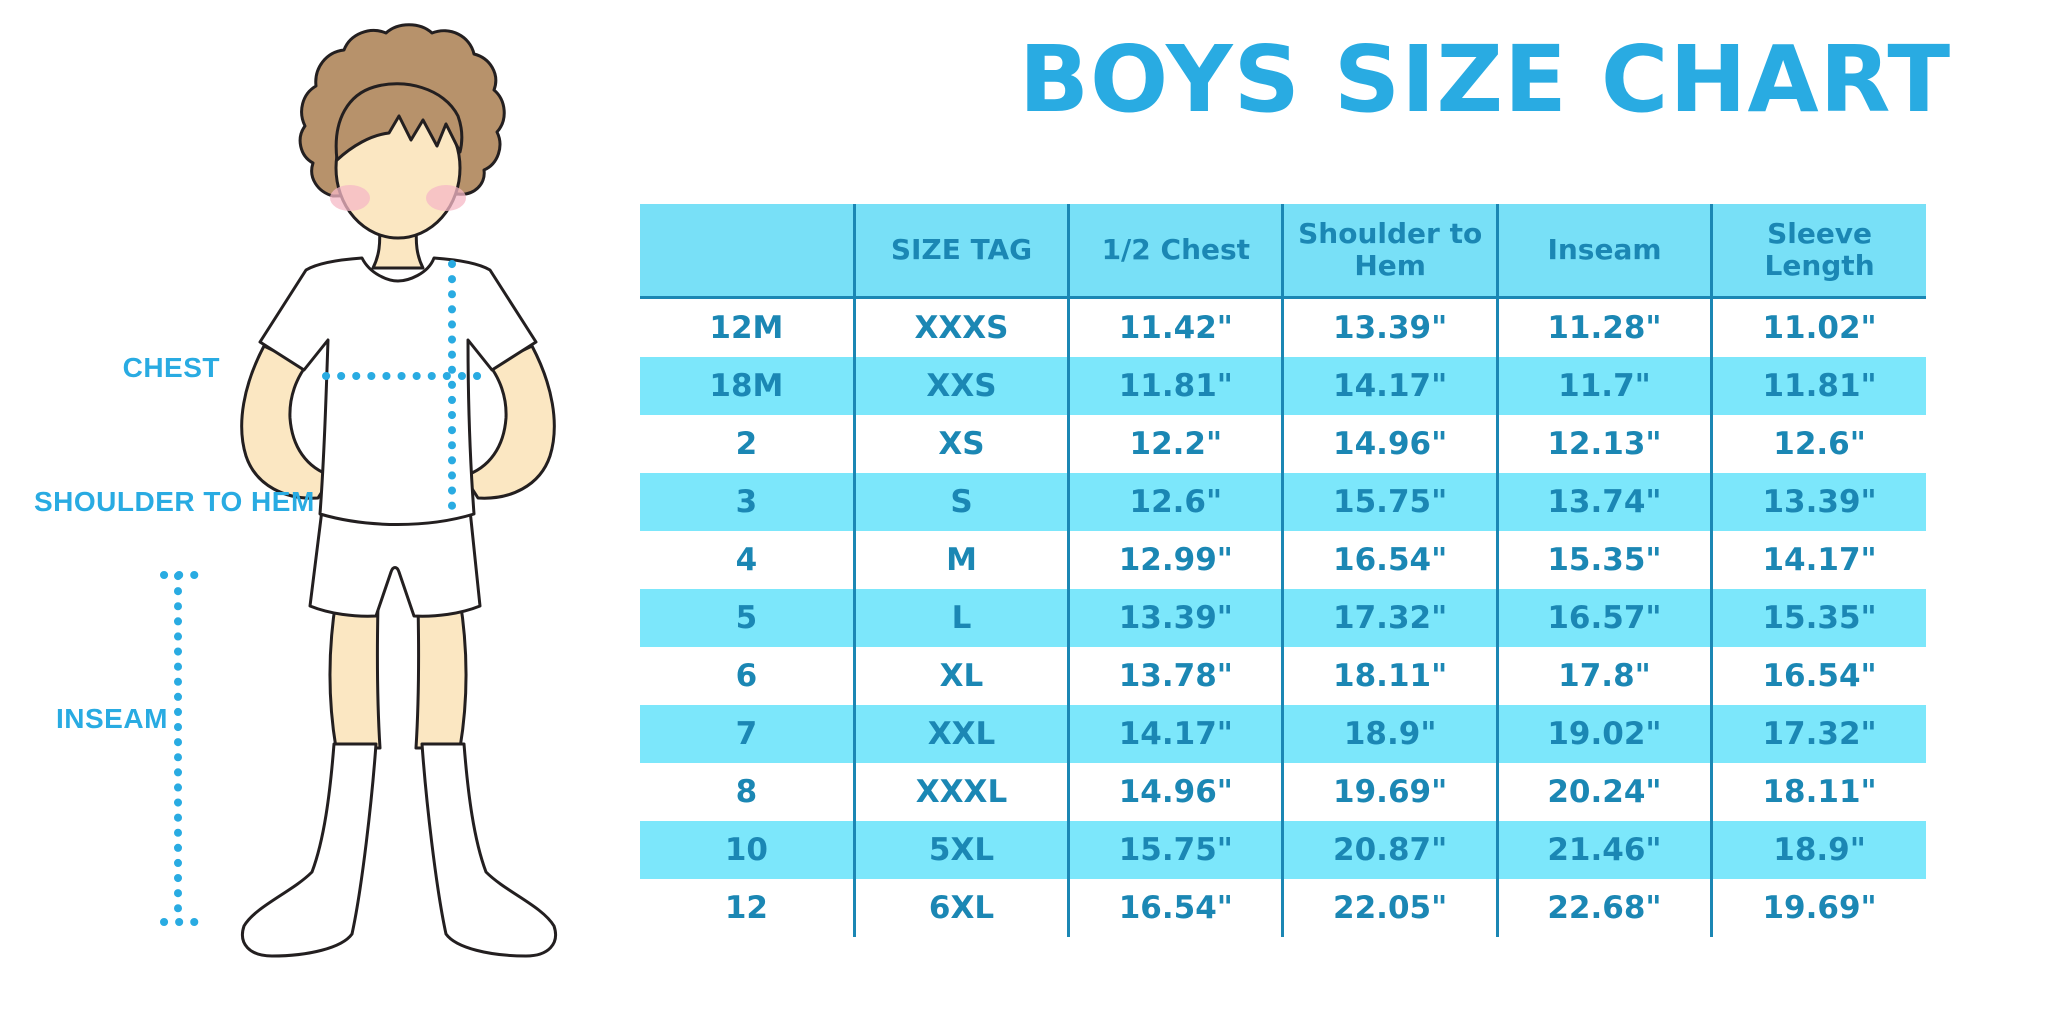 This screenshot has width=2048, height=1024. Describe the element at coordinates (748, 444) in the screenshot. I see `table-cell: 2` at that location.